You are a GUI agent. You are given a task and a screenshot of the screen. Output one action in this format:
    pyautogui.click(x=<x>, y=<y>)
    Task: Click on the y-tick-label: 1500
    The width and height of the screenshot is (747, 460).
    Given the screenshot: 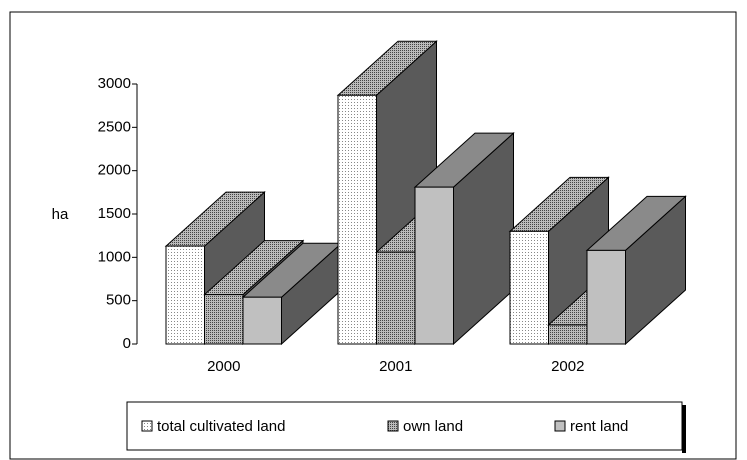 What is the action you would take?
    pyautogui.click(x=114, y=213)
    